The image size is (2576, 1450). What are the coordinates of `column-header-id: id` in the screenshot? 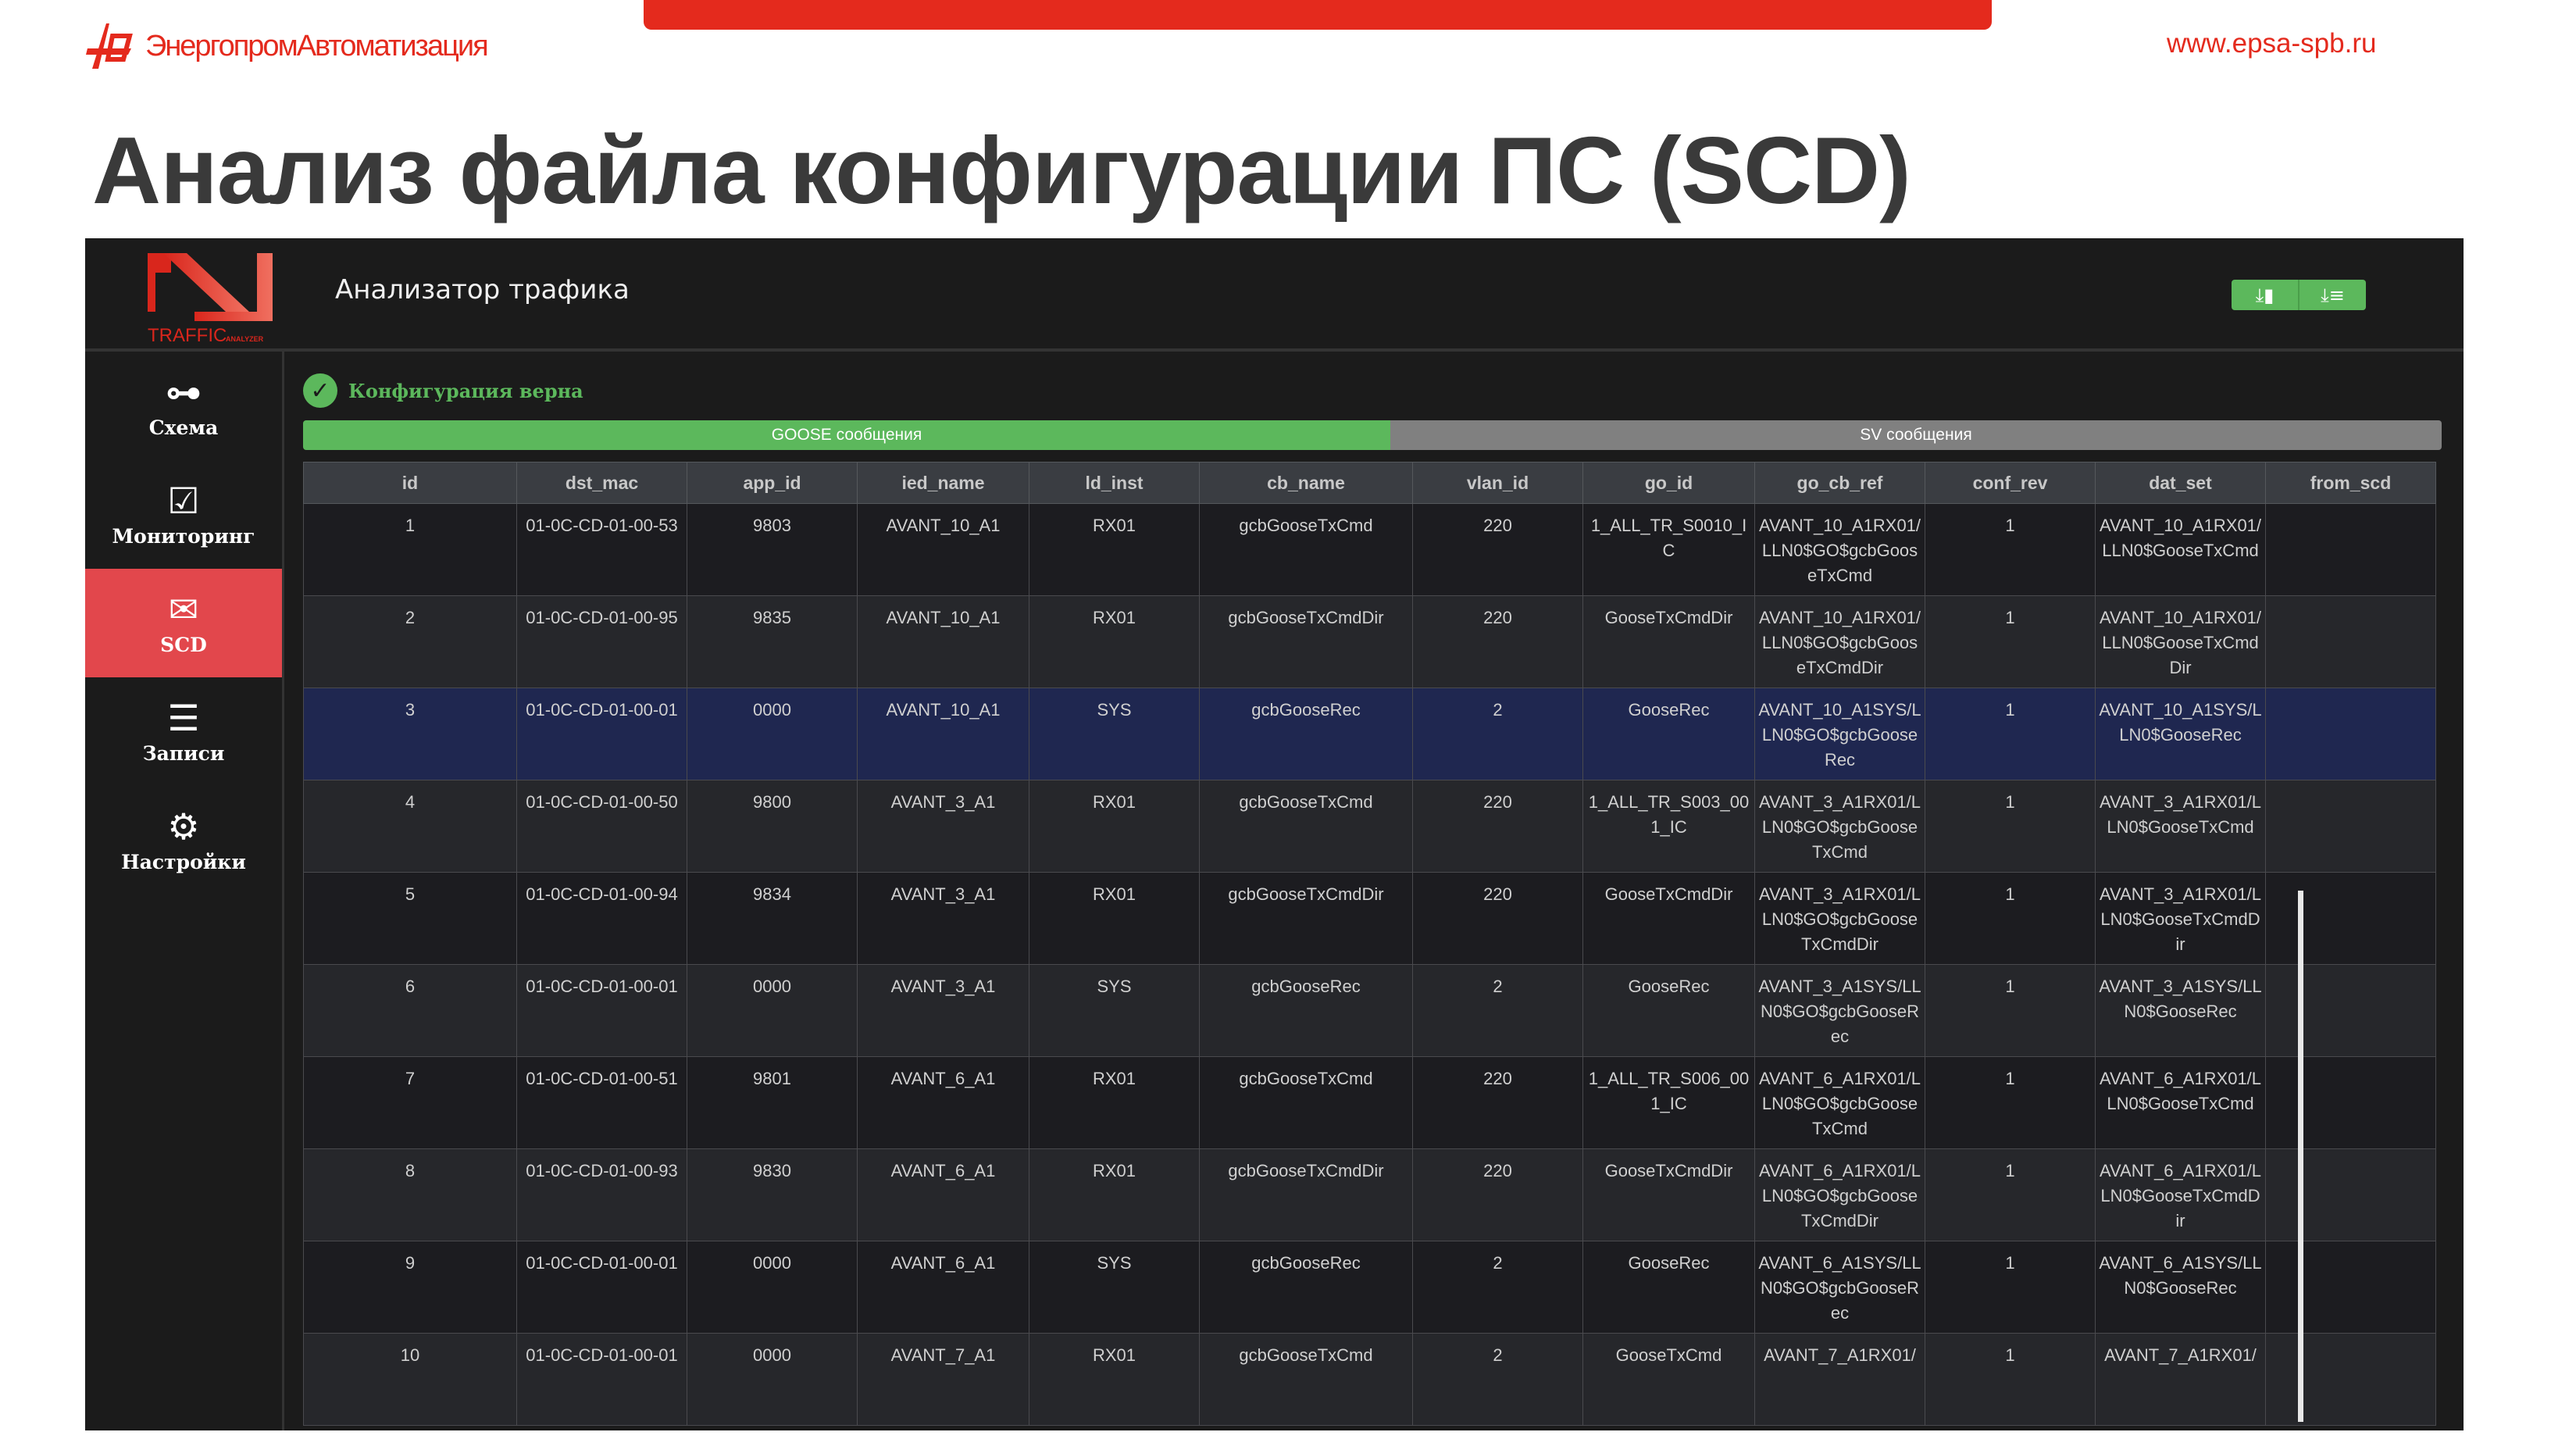 It's located at (410, 483).